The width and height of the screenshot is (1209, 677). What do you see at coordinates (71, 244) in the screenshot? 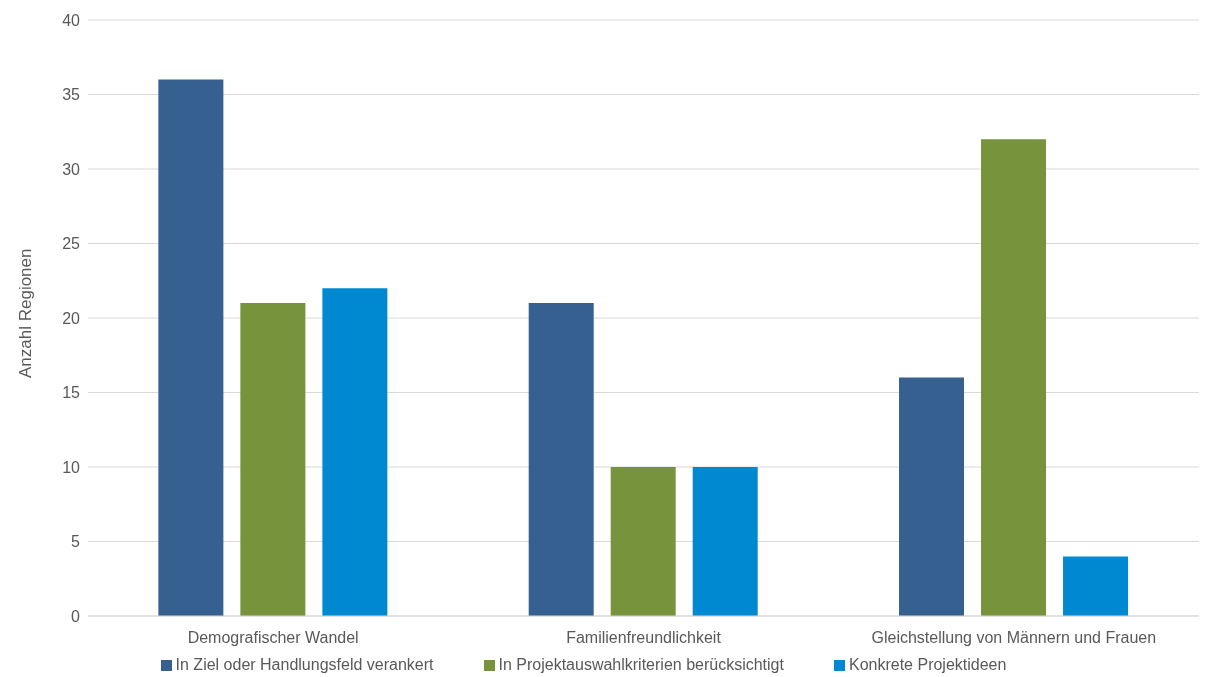
I see `y-tick-label: 25` at bounding box center [71, 244].